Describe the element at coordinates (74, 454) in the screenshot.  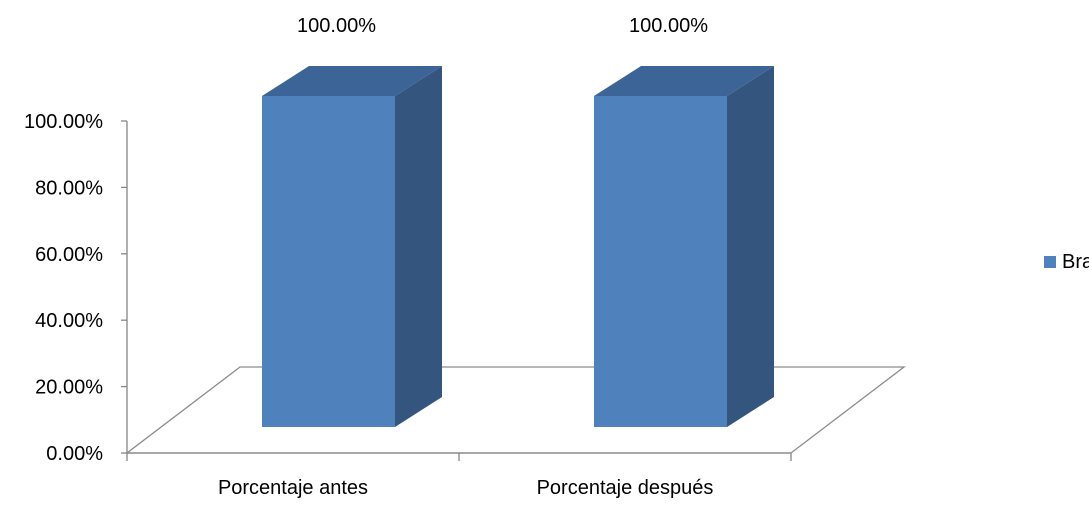
I see `y-tick-label: 0.00%` at that location.